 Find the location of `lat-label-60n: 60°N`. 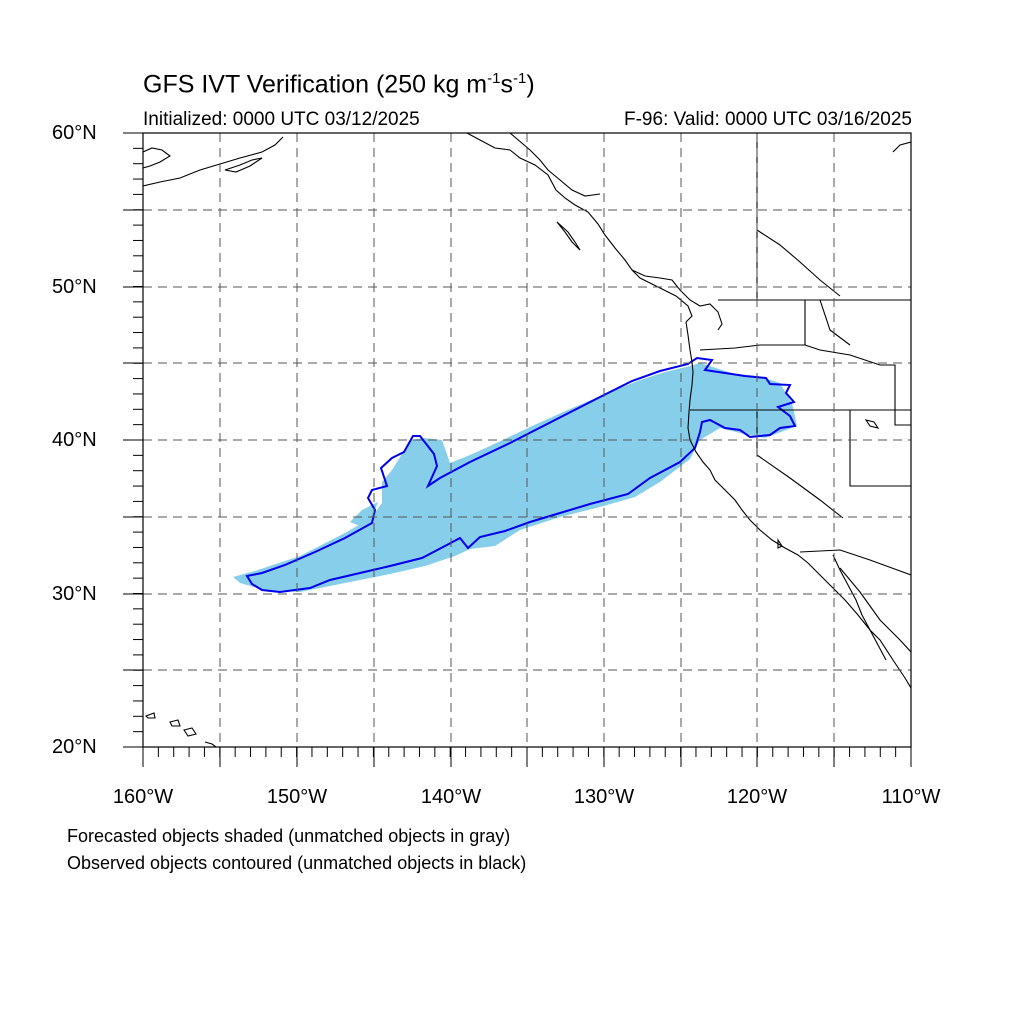

lat-label-60n: 60°N is located at coordinates (74, 133).